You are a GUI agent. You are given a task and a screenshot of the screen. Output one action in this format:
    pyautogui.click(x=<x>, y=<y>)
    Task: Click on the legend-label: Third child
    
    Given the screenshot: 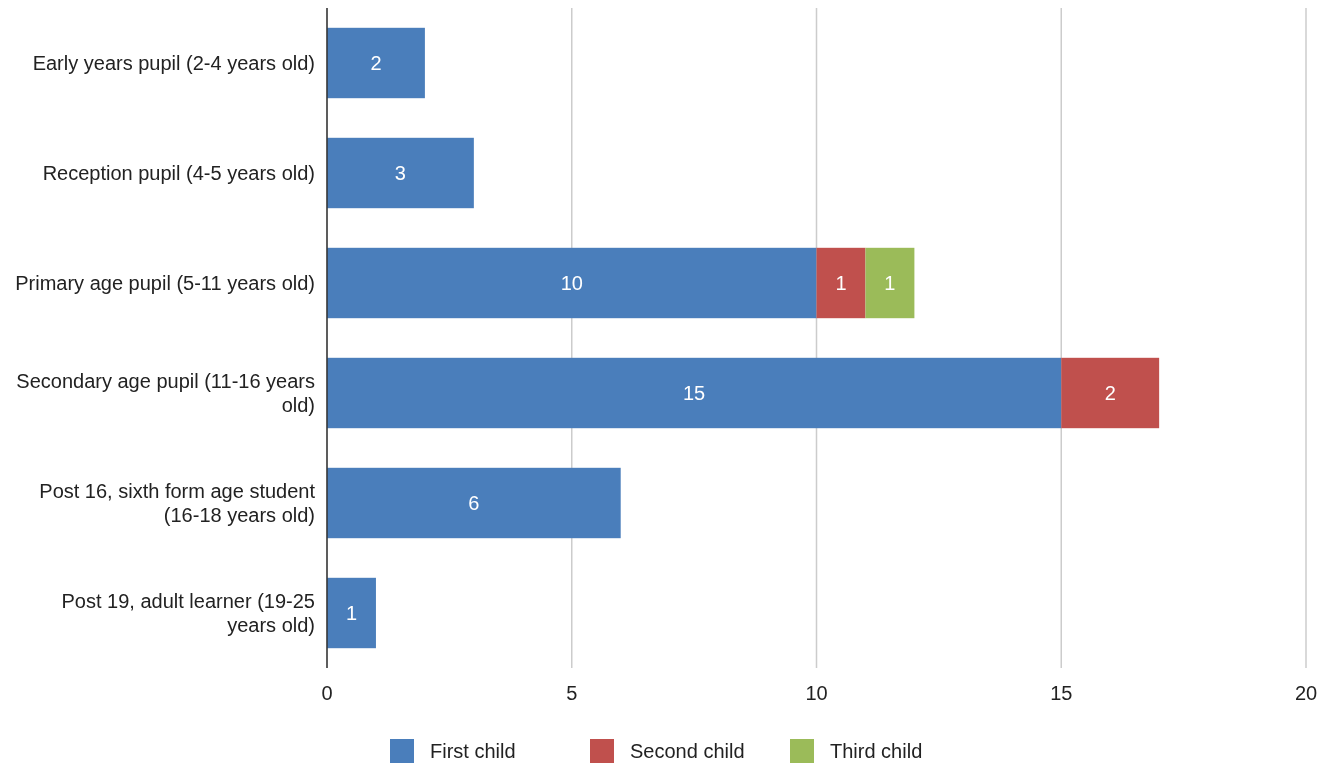 What is the action you would take?
    pyautogui.click(x=876, y=751)
    